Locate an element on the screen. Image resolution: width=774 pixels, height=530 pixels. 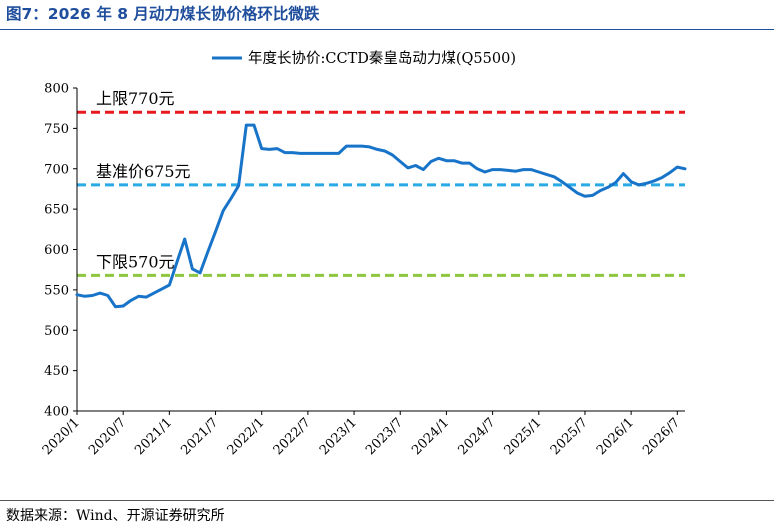
title-rule is located at coordinates (387, 29).